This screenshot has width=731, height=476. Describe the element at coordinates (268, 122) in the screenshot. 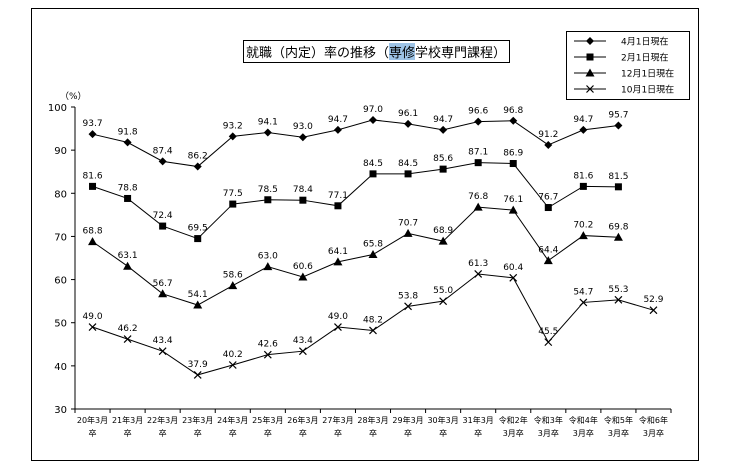

I see `data-label: 94.1` at that location.